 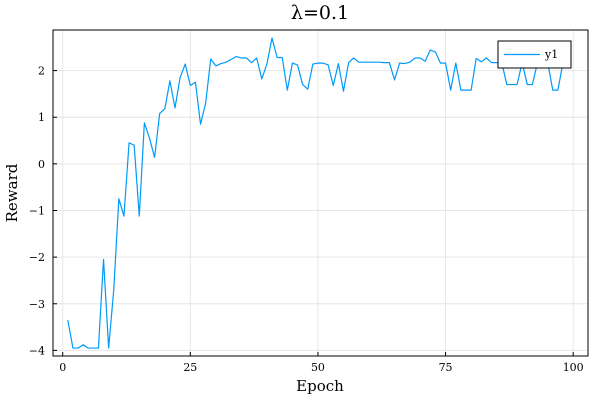 I want to click on y-tick-label: −4, so click(x=37, y=350).